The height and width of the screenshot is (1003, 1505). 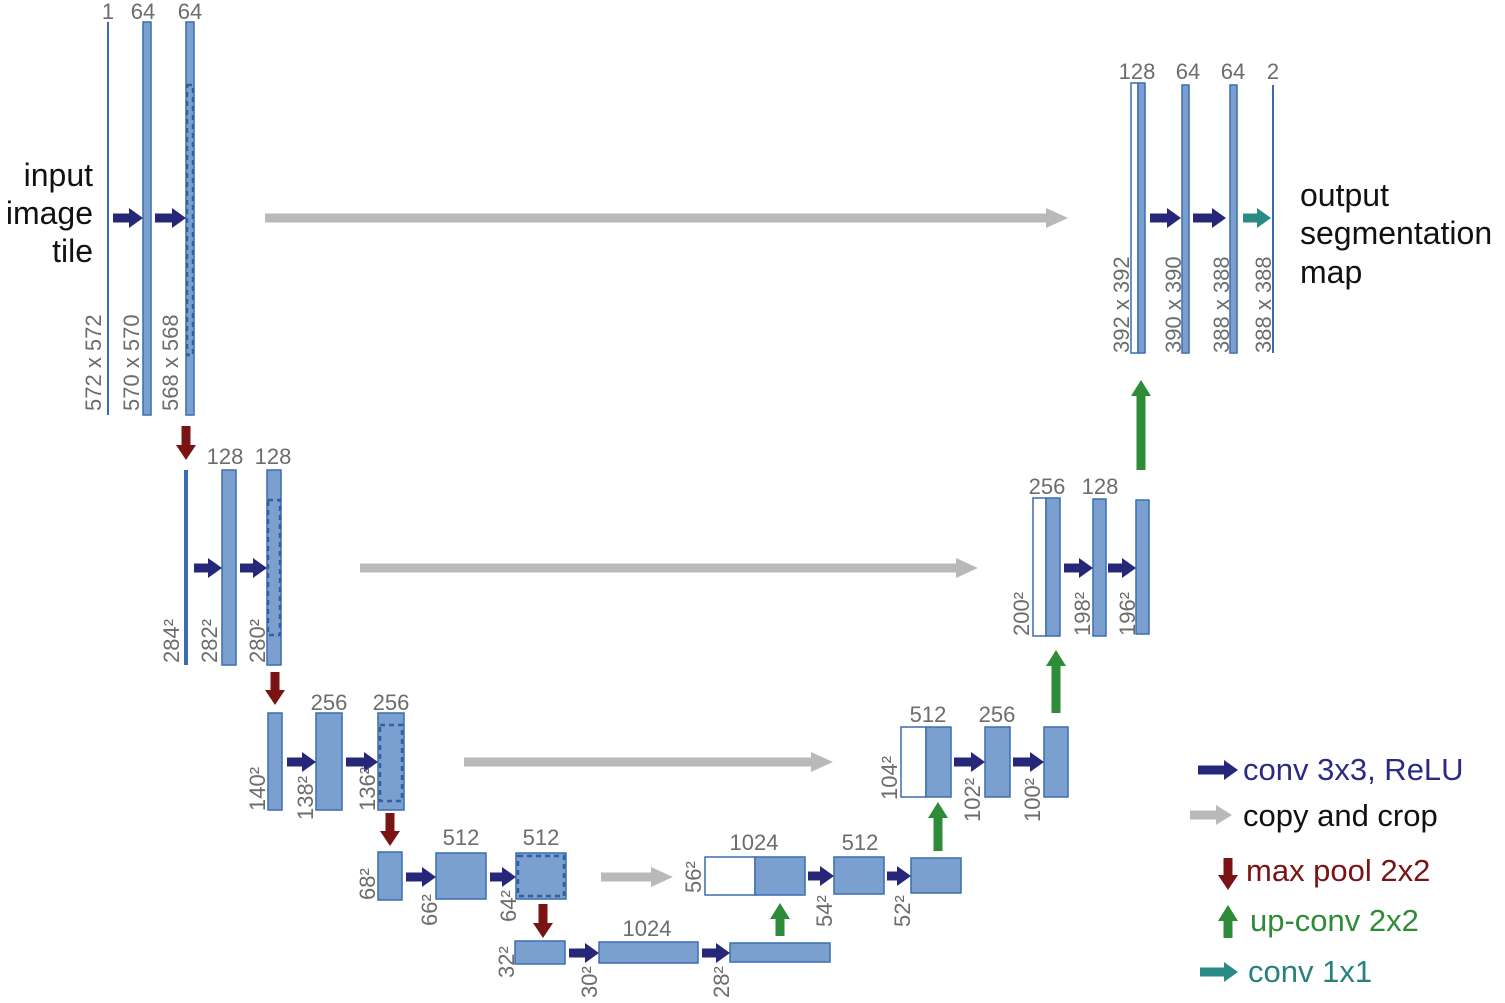 I want to click on legend-copy-crop-icon, so click(x=1211, y=815).